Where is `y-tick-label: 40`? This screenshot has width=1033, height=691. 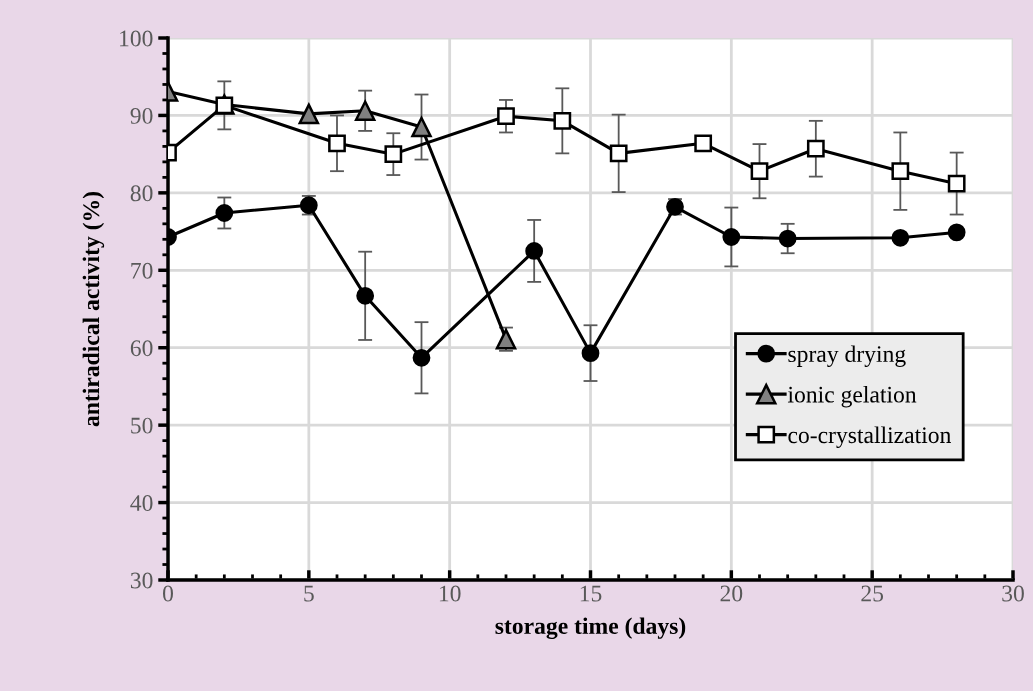
y-tick-label: 40 is located at coordinates (141, 503).